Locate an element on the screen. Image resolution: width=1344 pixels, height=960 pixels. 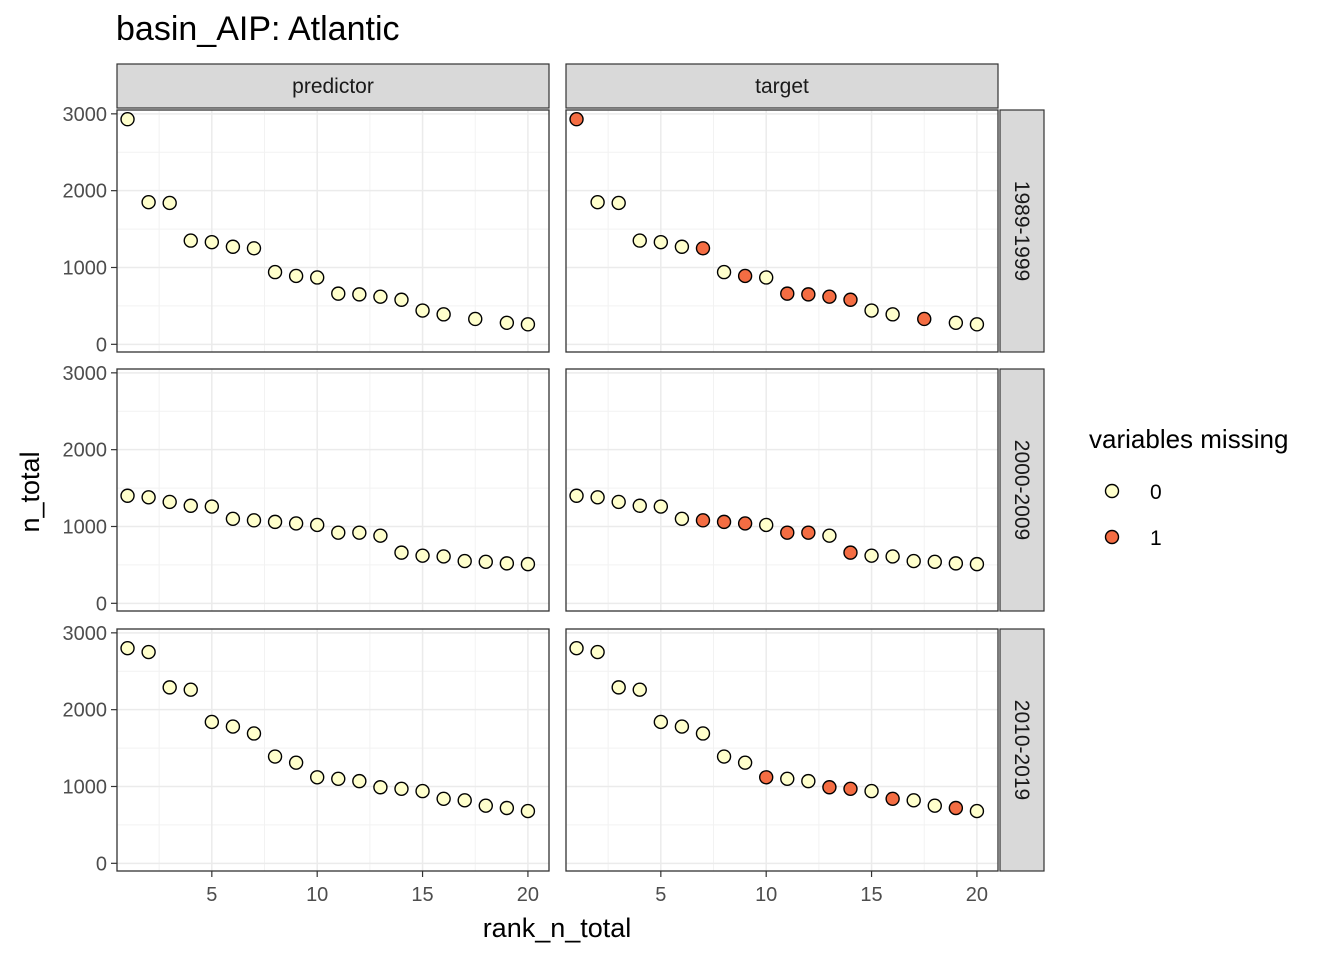
x-tick-label: 15 is located at coordinates (871, 895).